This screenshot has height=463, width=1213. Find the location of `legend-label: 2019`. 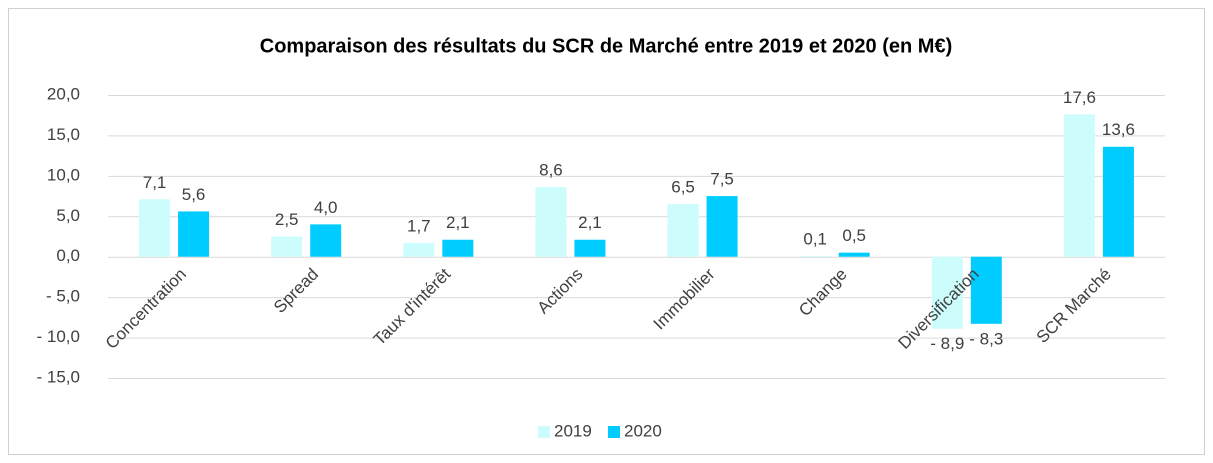

legend-label: 2019 is located at coordinates (573, 430).